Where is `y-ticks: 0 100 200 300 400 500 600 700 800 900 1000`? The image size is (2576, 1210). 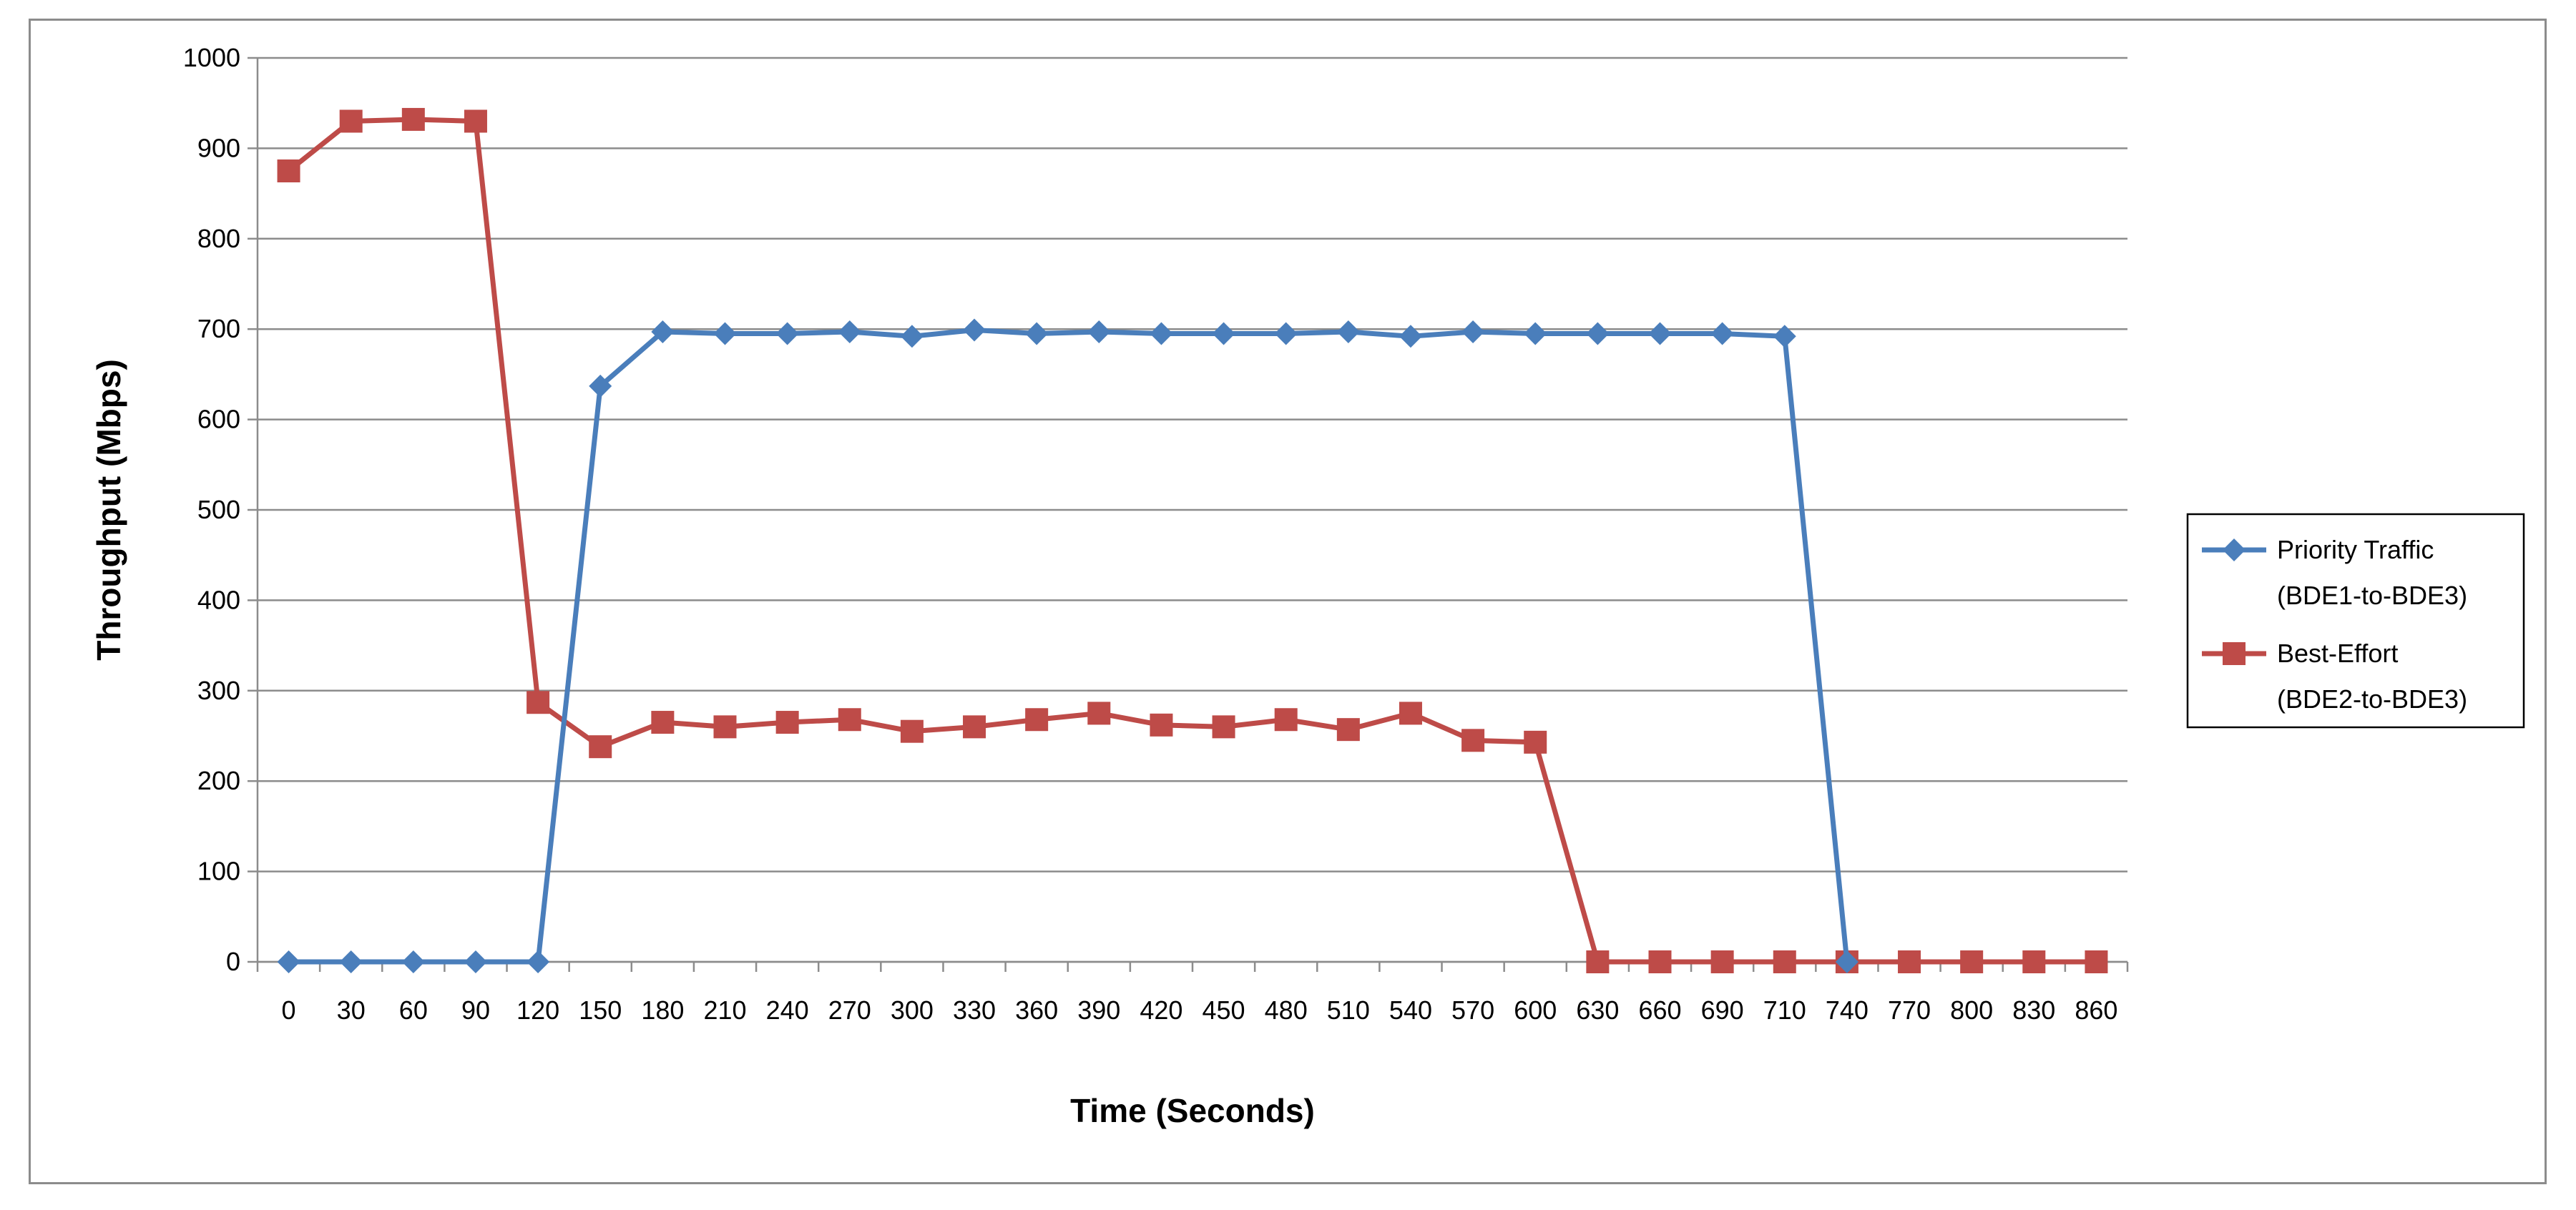
y-ticks: 0 100 200 300 400 500 600 700 800 900 1000 is located at coordinates (221, 509).